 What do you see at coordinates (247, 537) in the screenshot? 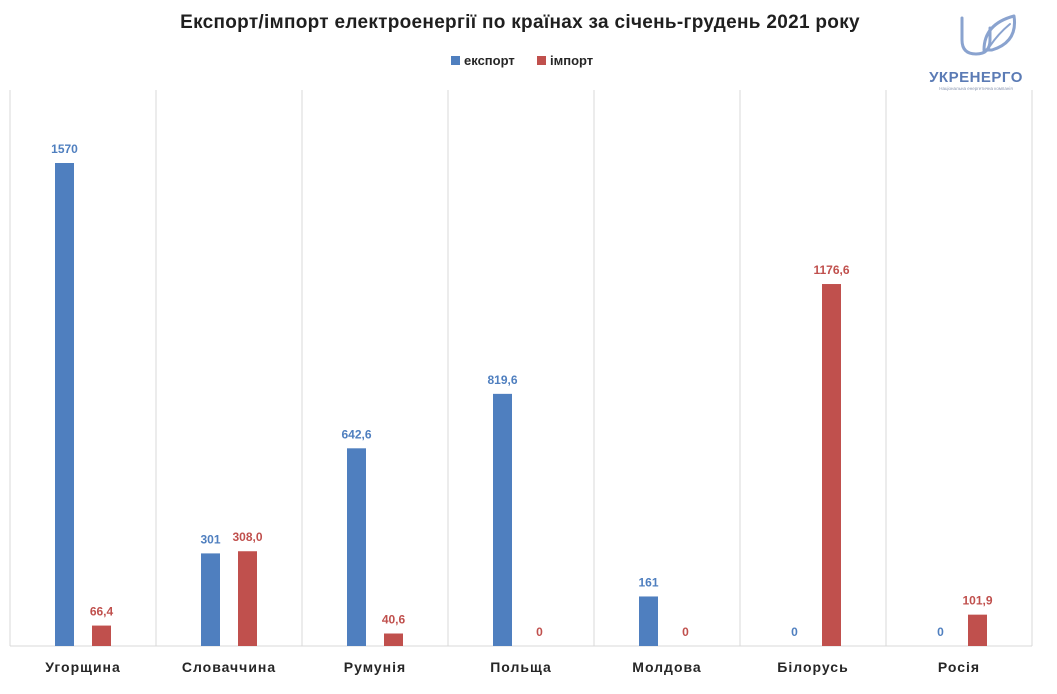
I see `data-label-import: 308,0` at bounding box center [247, 537].